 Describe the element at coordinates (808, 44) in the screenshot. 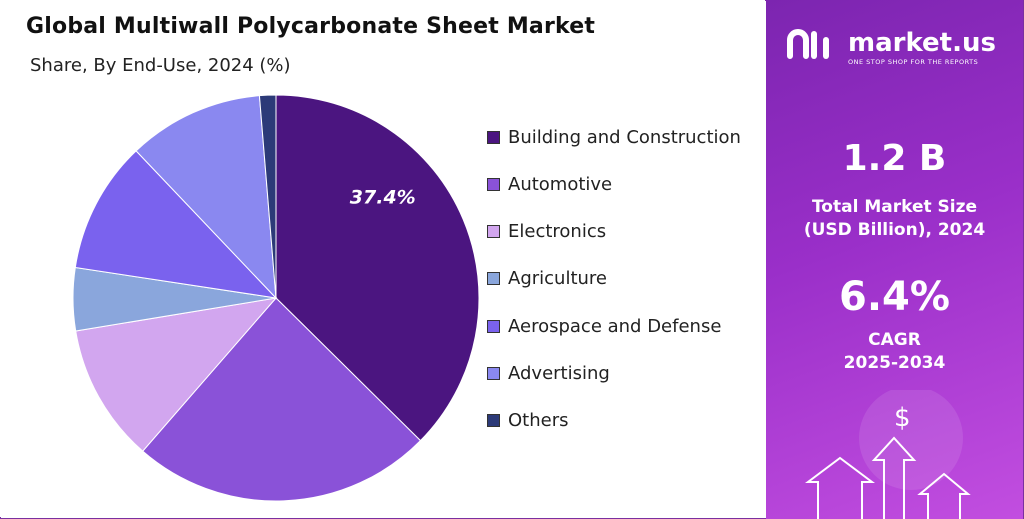

I see `market-us-logo-icon` at that location.